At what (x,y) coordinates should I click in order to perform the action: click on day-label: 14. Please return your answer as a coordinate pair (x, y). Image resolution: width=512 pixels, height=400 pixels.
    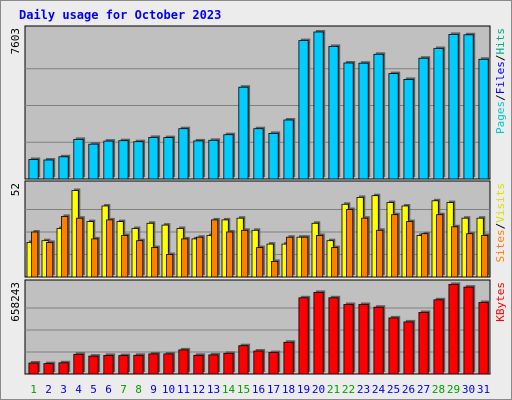
    Looking at the image, I should click on (229, 389).